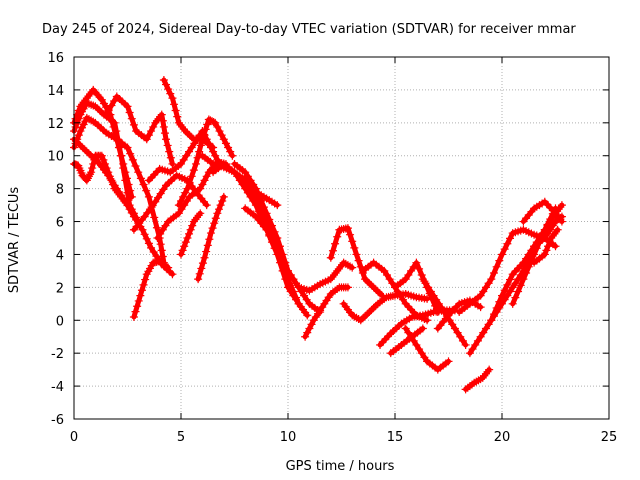 This screenshot has height=480, width=640. I want to click on x-axis-label: GPS time / hours, so click(340, 466).